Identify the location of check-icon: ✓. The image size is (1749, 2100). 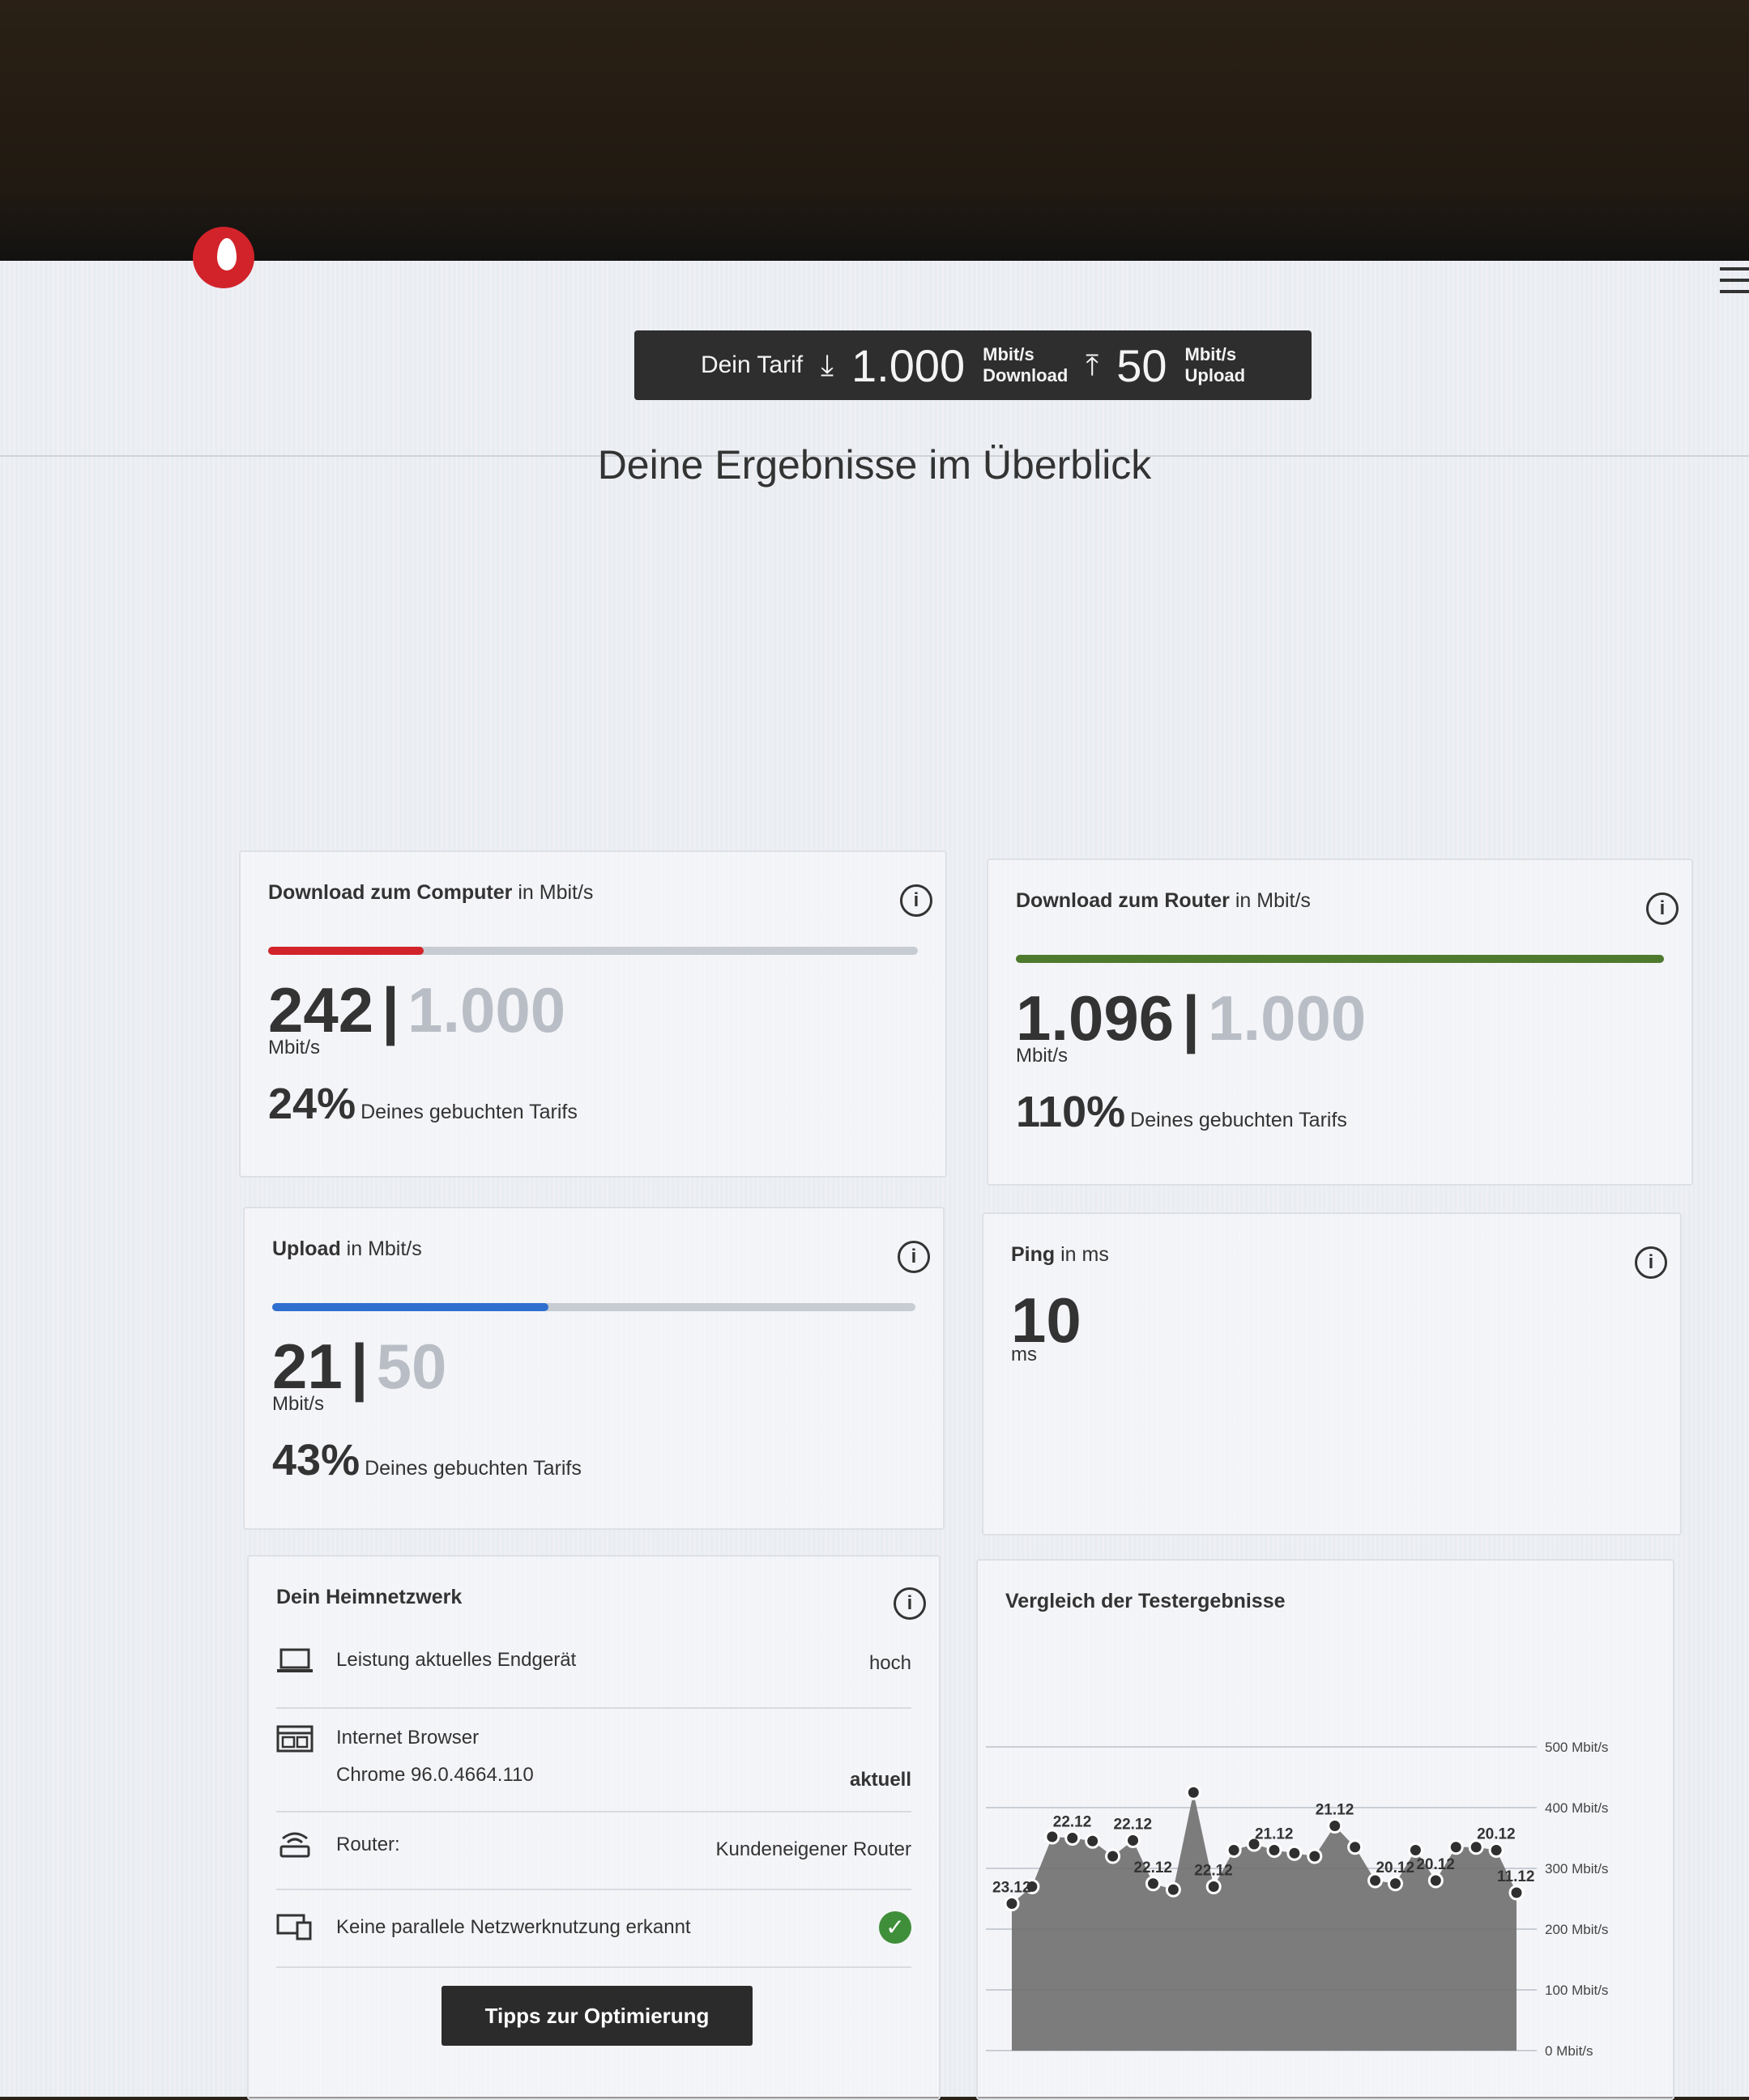
(895, 1927).